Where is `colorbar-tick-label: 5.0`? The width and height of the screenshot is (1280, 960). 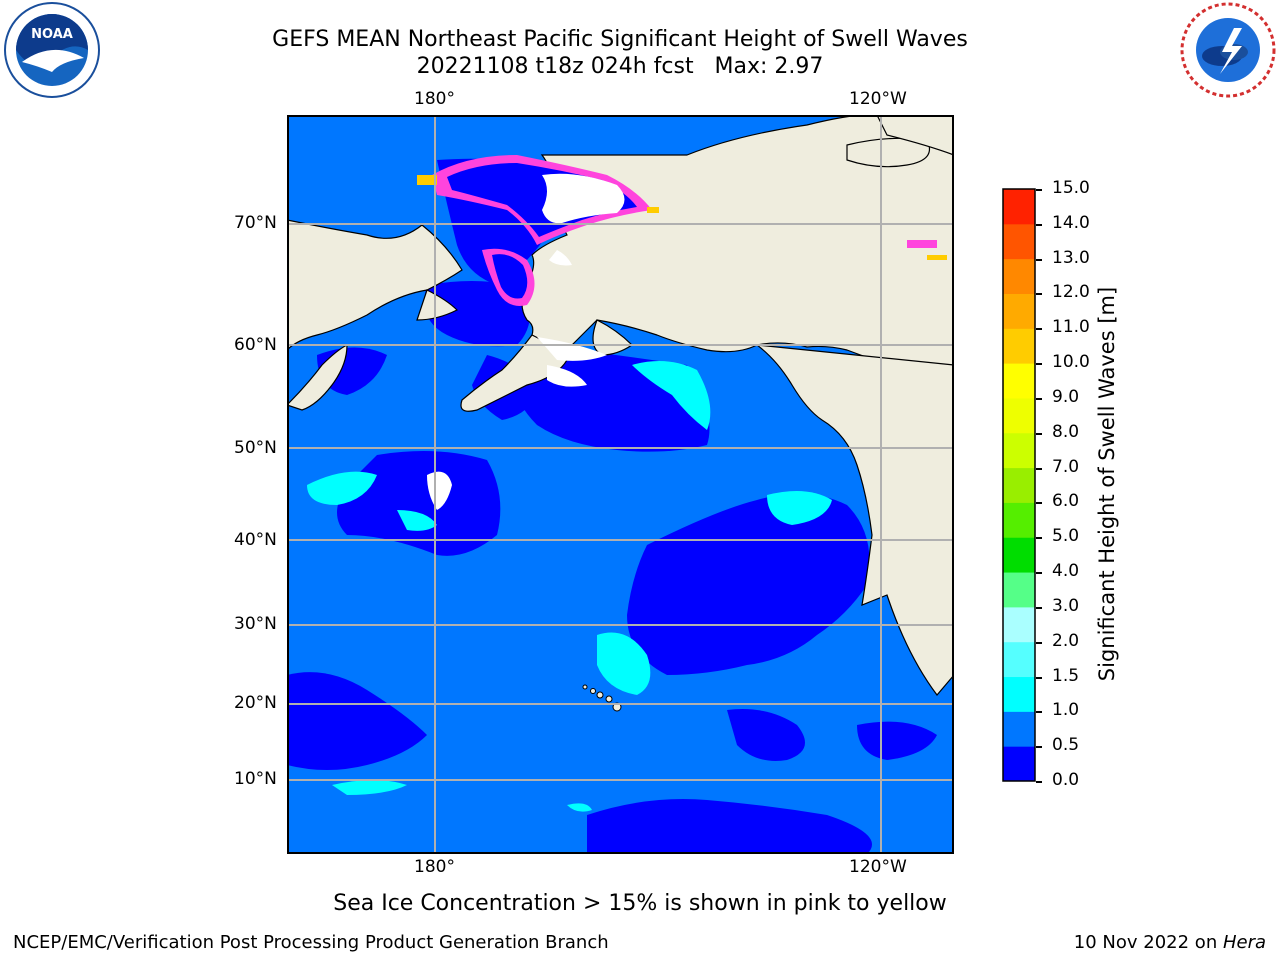
colorbar-tick-label: 5.0 is located at coordinates (1066, 536).